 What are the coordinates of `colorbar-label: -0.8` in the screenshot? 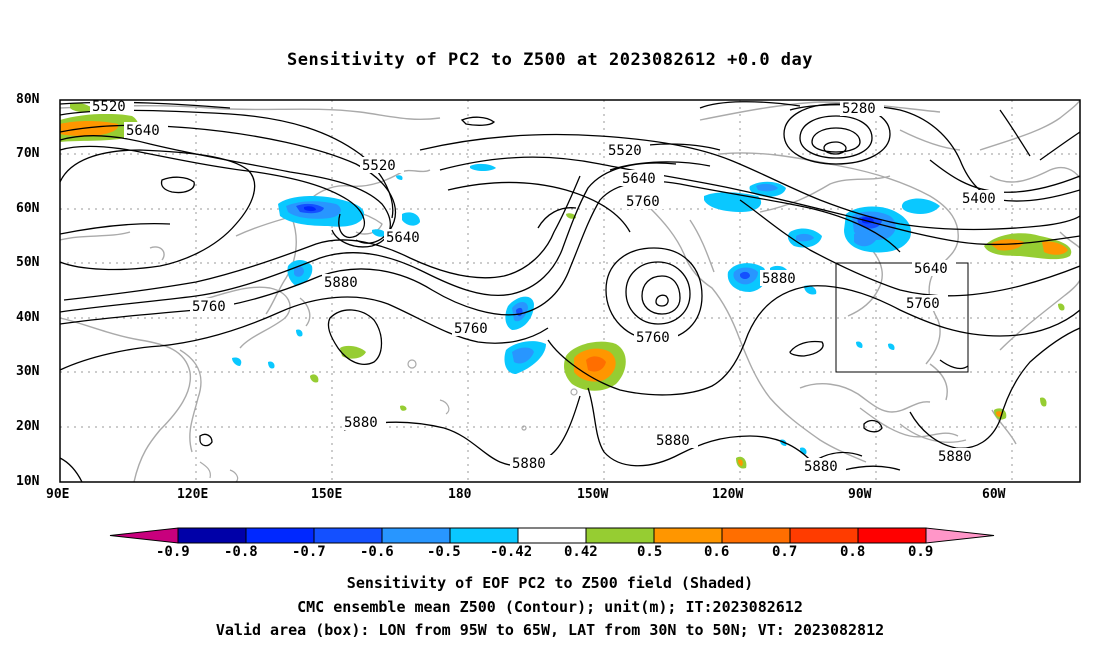 It's located at (241, 552).